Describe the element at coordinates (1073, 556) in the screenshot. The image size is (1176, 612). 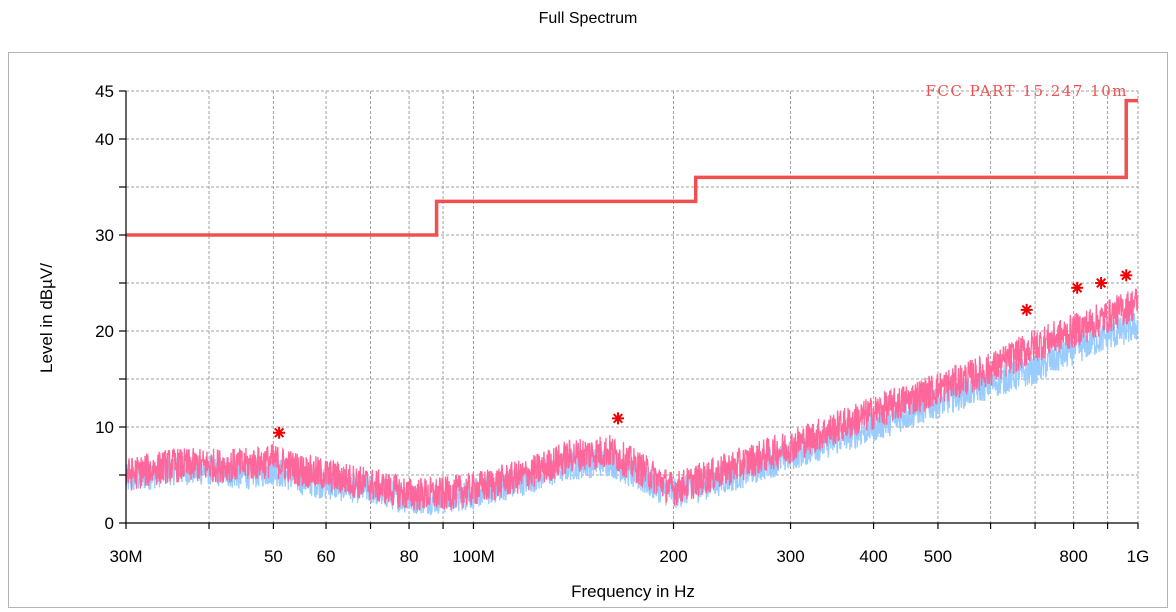
I see `x-tick-label: 800` at that location.